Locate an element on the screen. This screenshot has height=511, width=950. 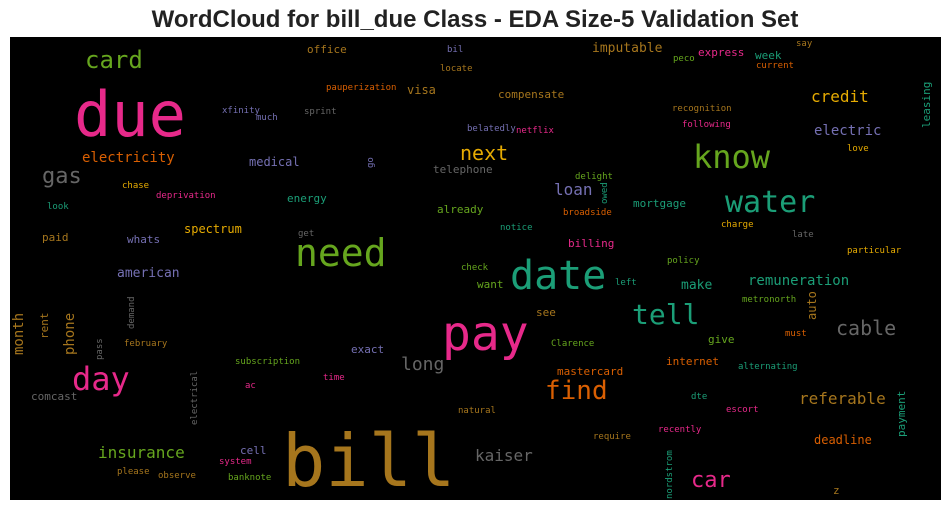
word-auto: auto is located at coordinates (812, 305).